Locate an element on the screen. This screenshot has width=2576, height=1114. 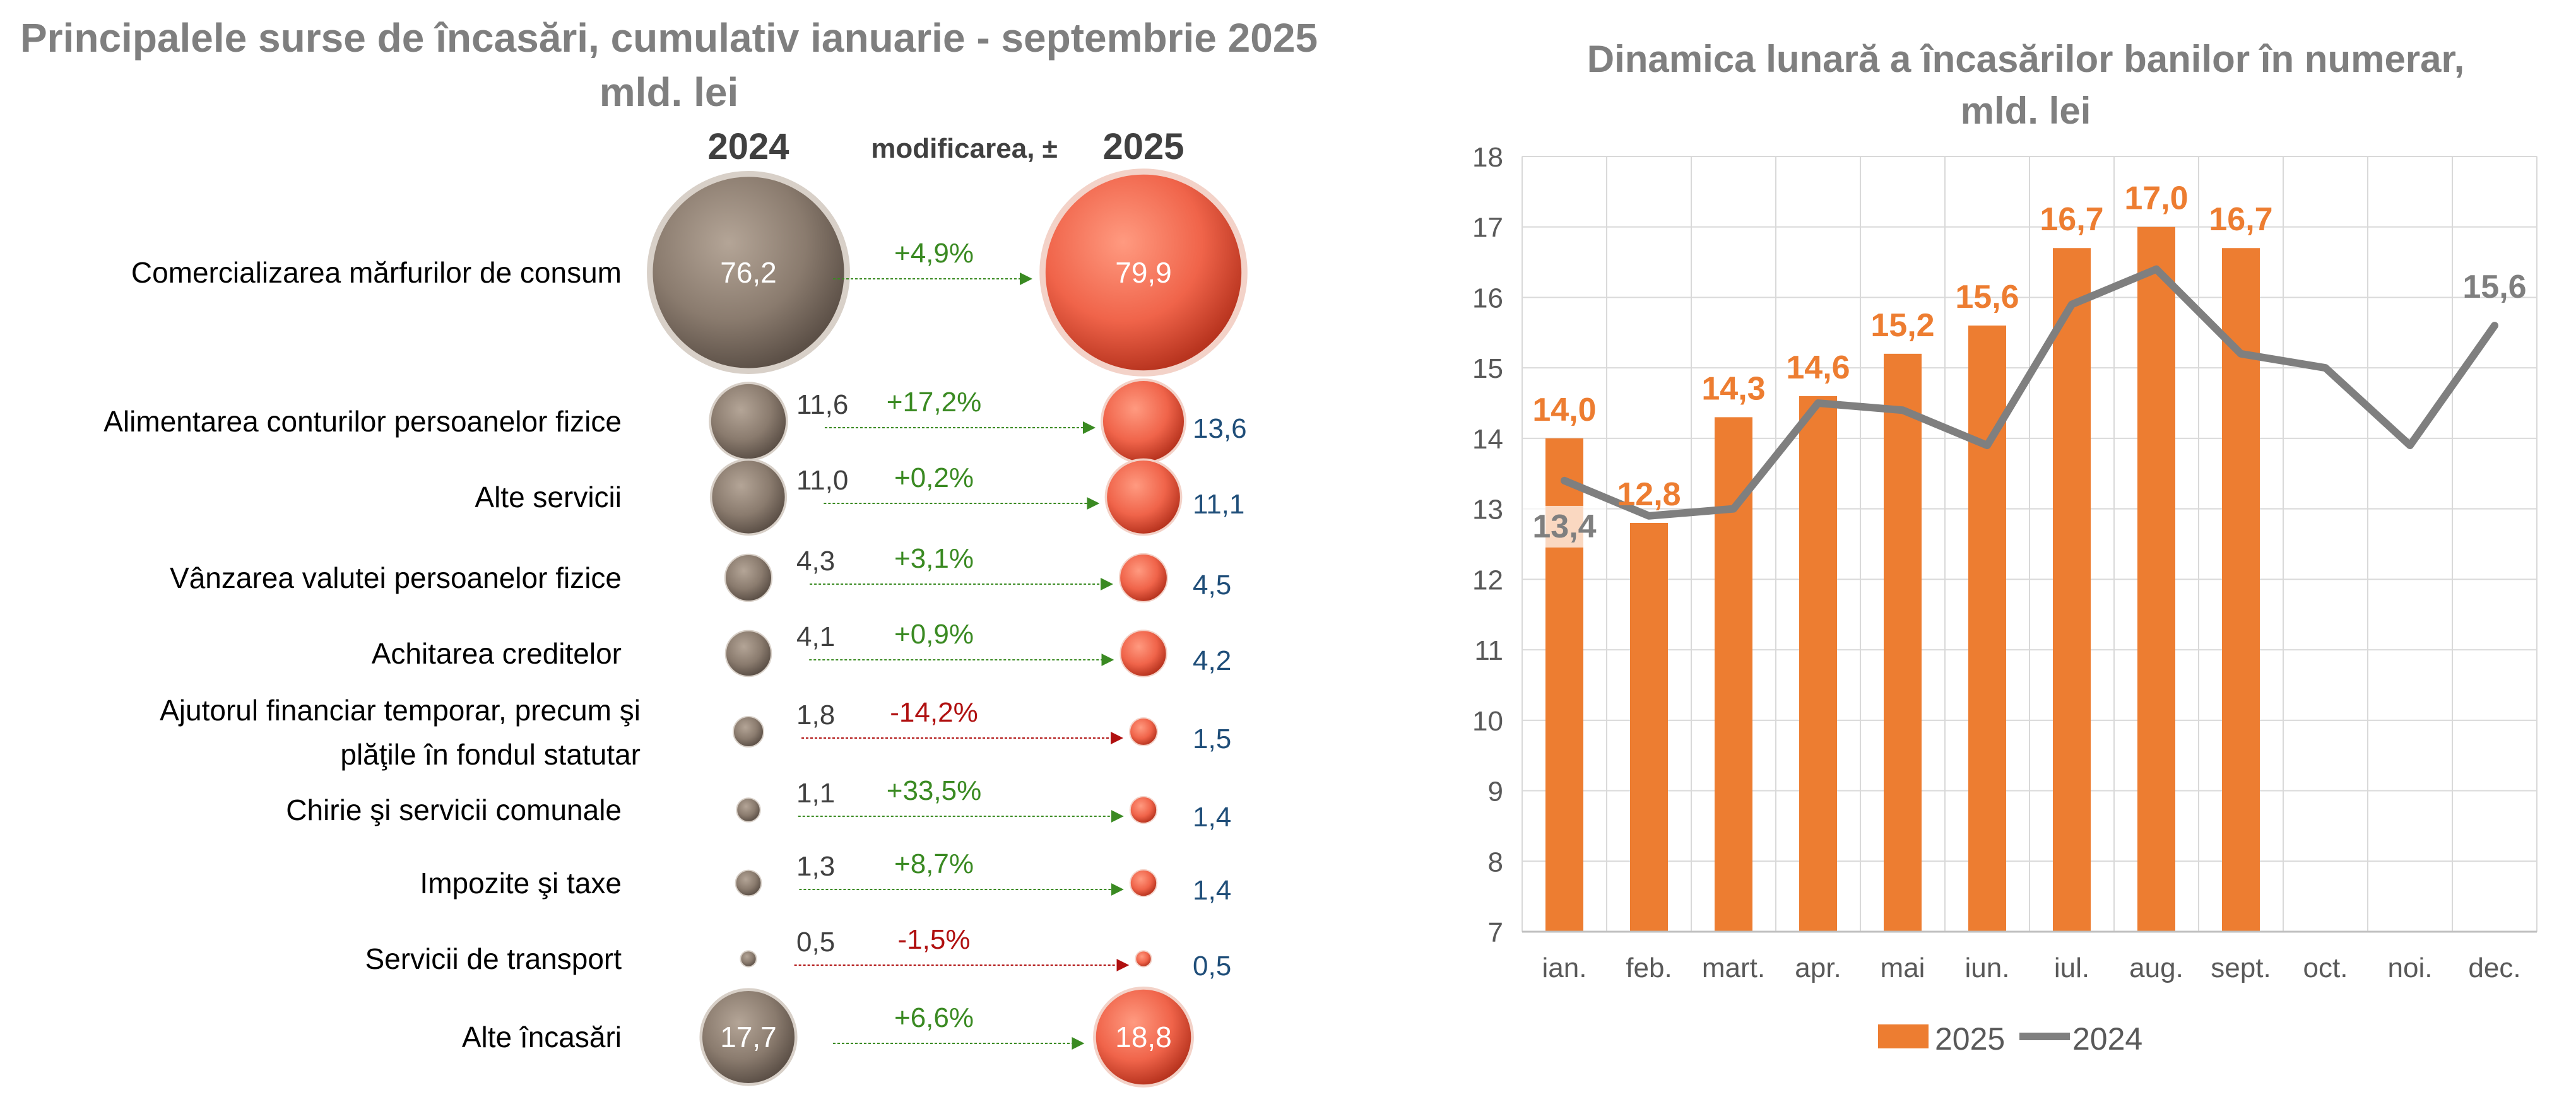
value-2025: 4,2 is located at coordinates (1212, 660).